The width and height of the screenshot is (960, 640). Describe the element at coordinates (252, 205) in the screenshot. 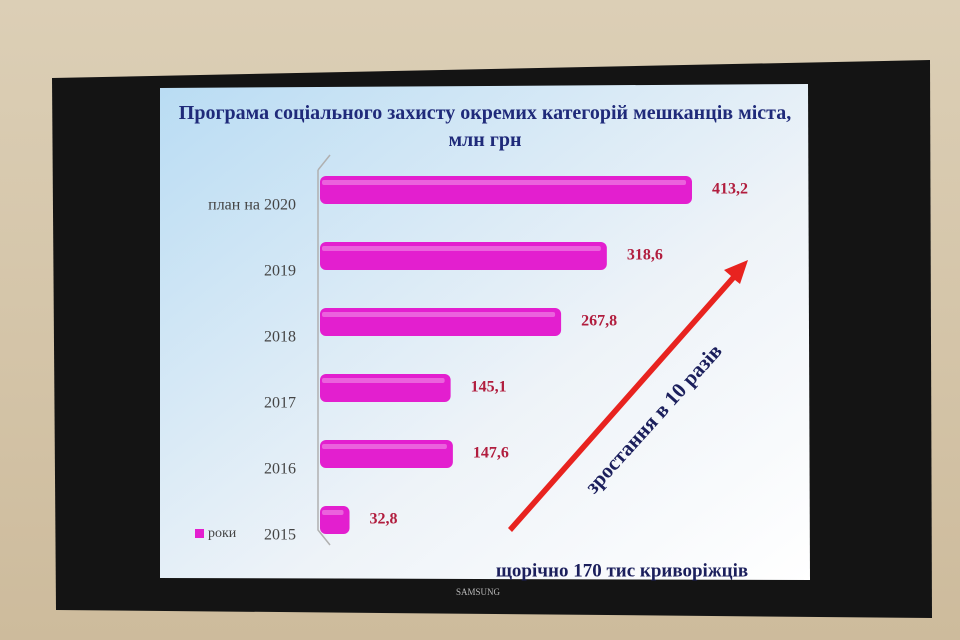

I see `category-label: план на 2020` at that location.